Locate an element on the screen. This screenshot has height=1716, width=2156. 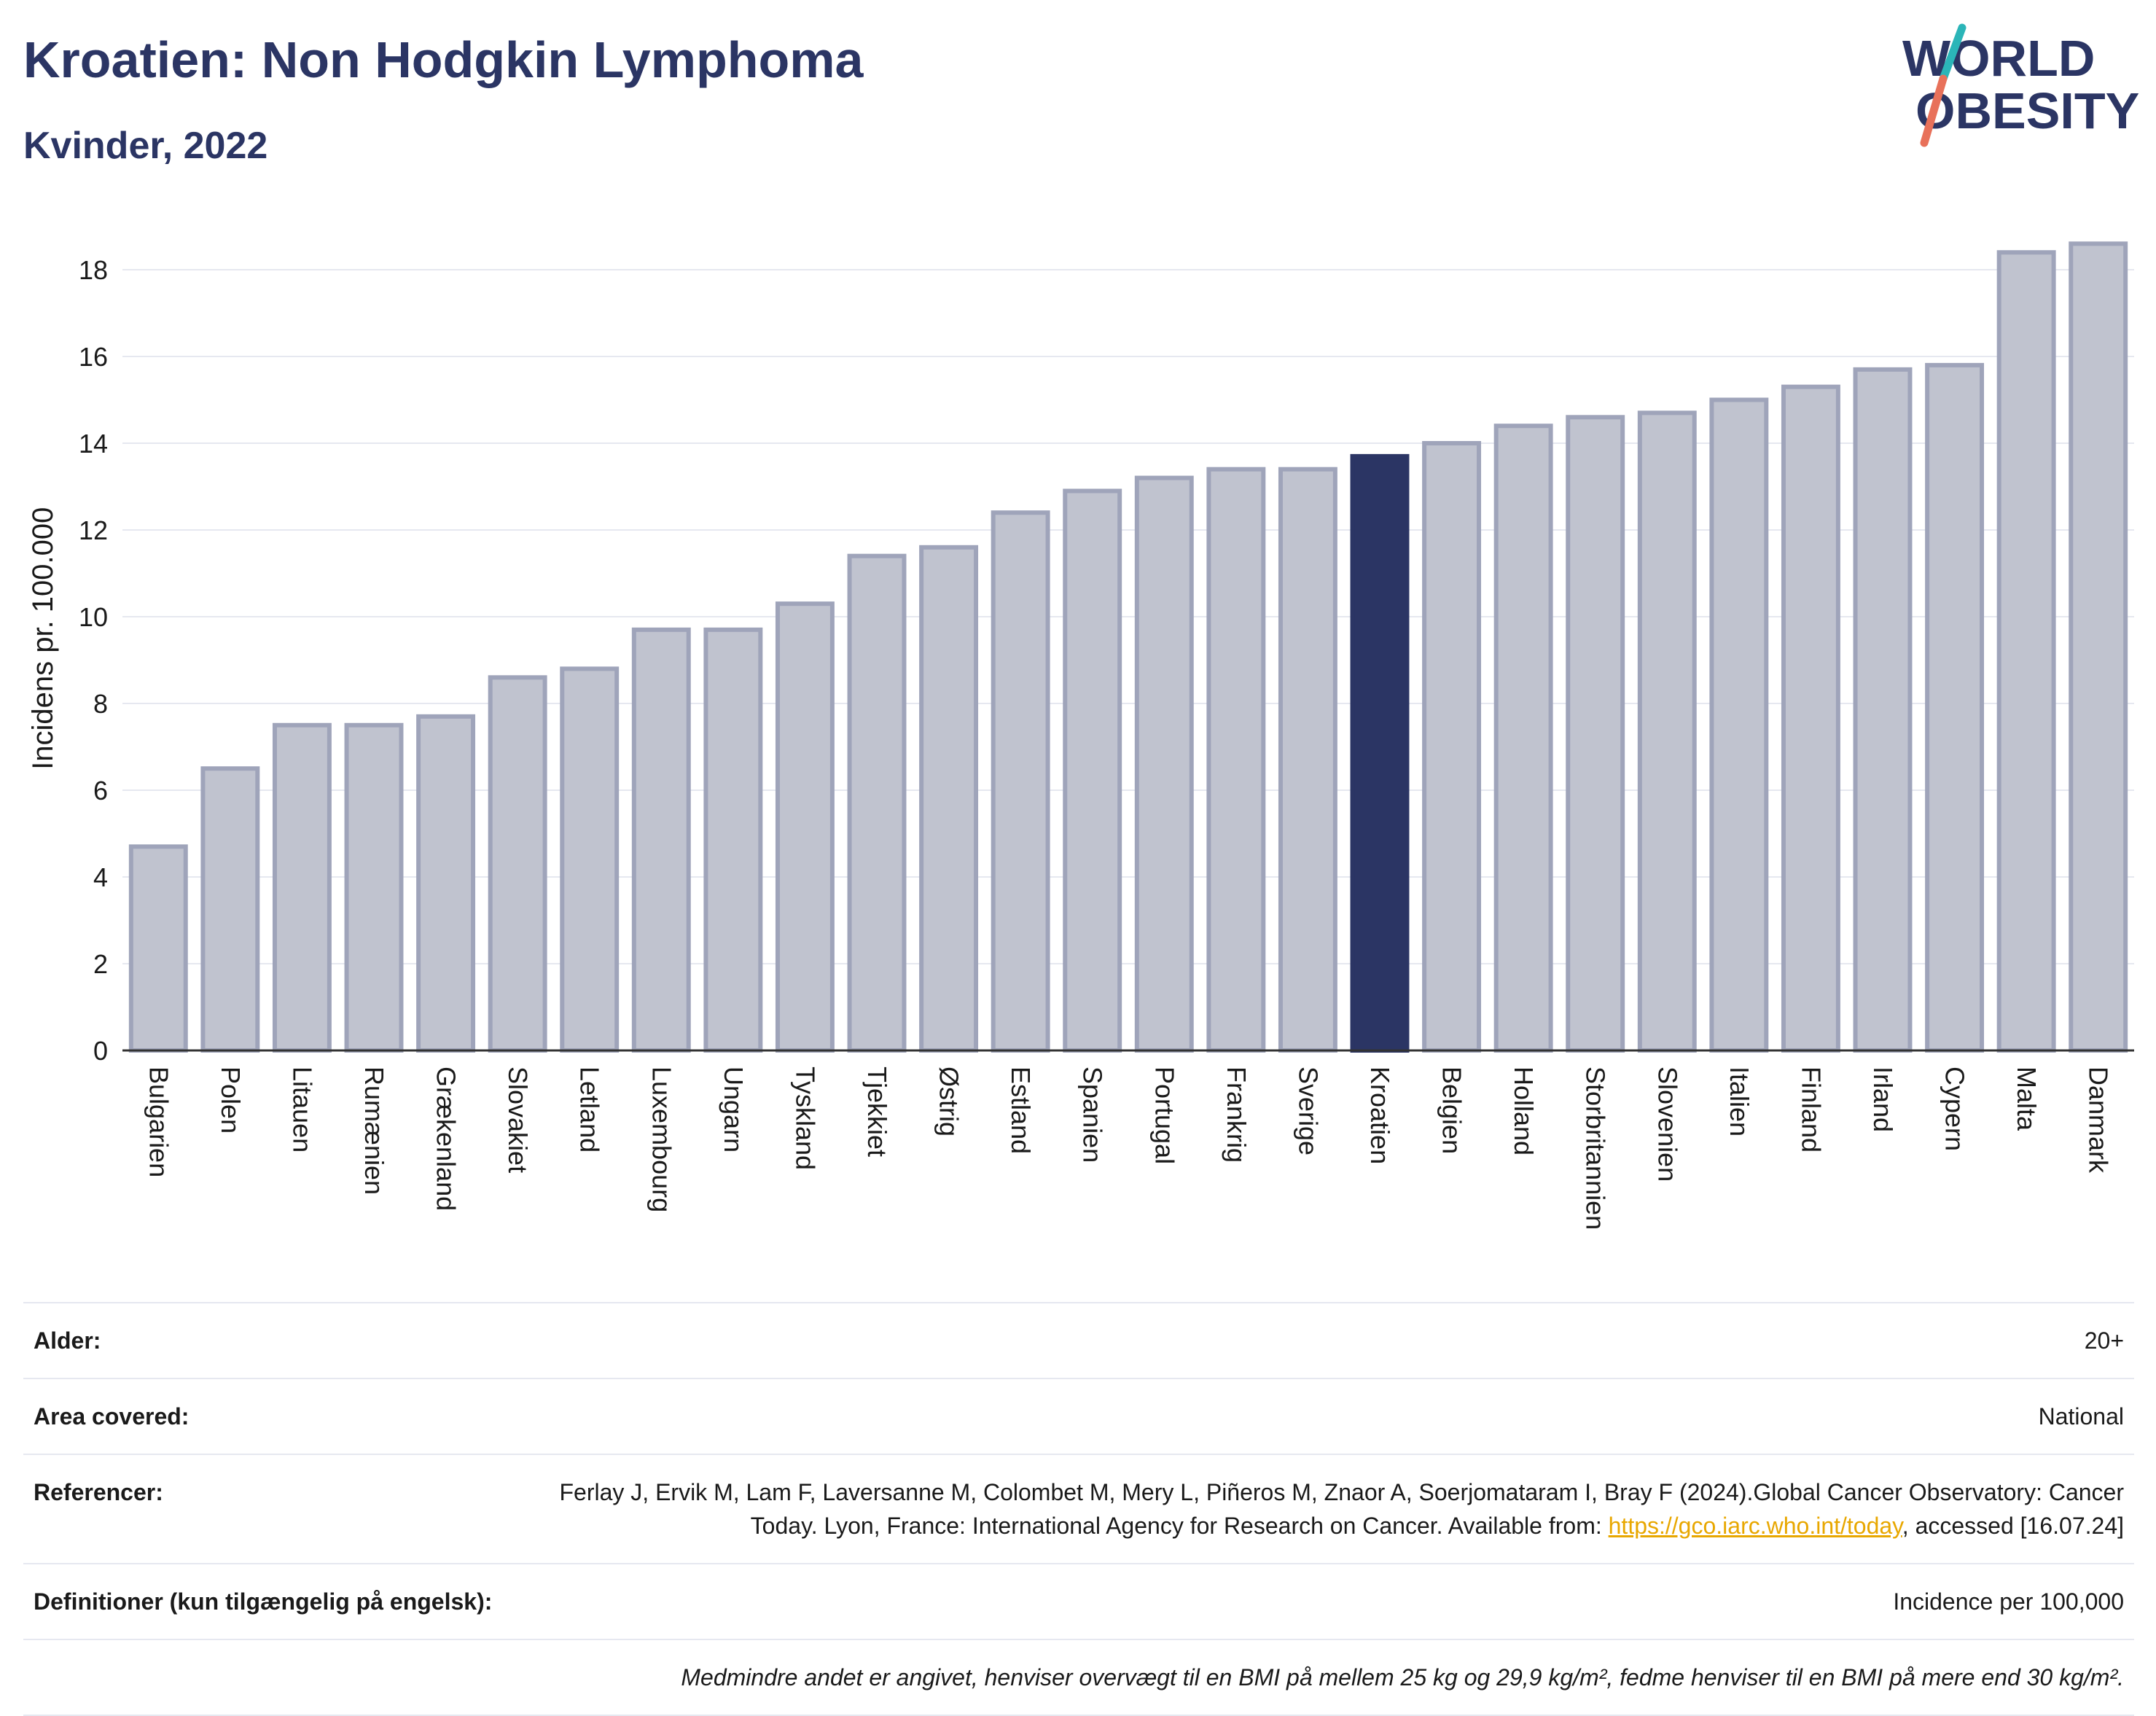
info-label-referencer: Referencer: is located at coordinates (99, 1492).